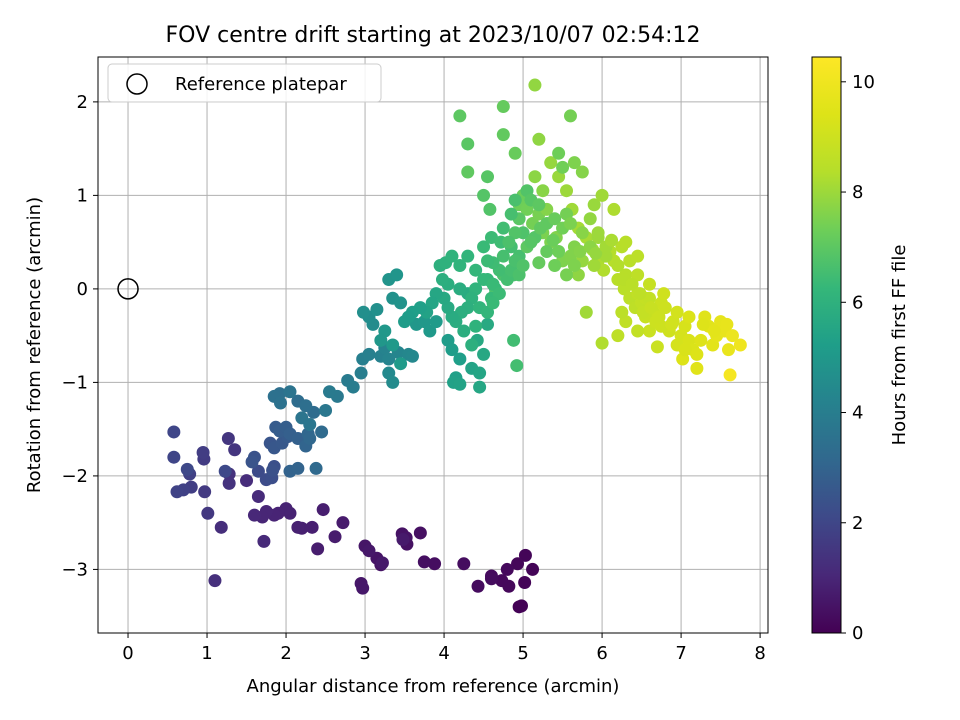  I want to click on colorbar-label: Hours from first FF file, so click(899, 345).